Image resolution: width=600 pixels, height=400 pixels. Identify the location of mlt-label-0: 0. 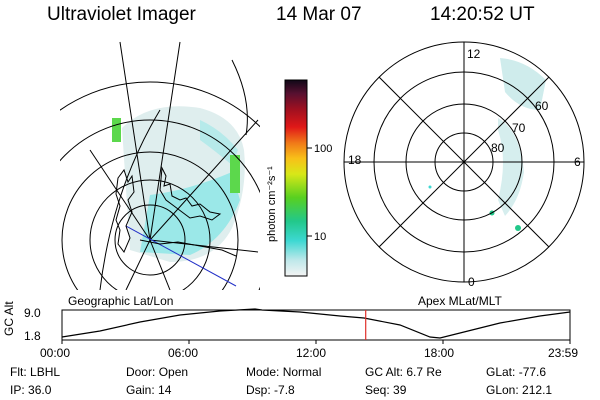
(471, 282).